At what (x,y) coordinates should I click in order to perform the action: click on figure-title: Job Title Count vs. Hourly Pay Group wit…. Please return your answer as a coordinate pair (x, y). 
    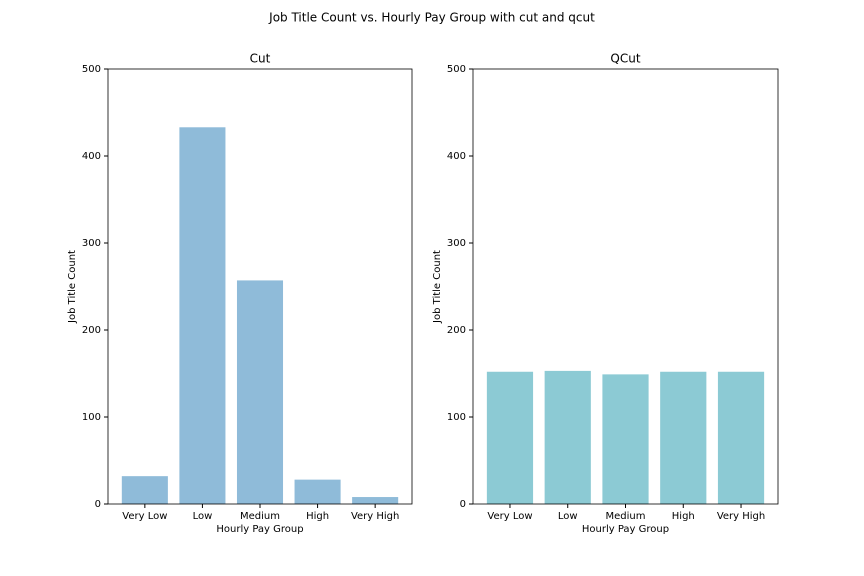
    Looking at the image, I should click on (431, 18).